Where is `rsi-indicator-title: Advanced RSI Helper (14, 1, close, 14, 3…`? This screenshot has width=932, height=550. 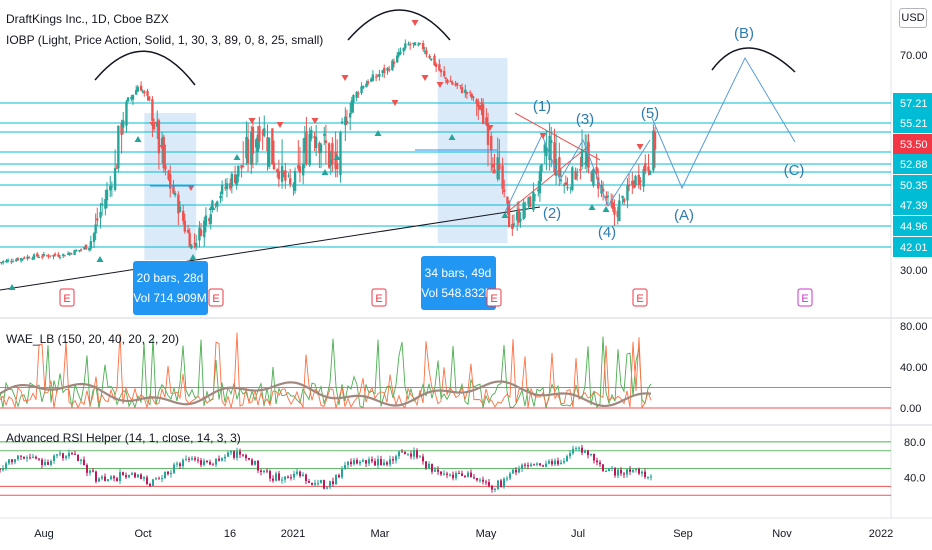
rsi-indicator-title: Advanced RSI Helper (14, 1, close, 14, 3… is located at coordinates (123, 438).